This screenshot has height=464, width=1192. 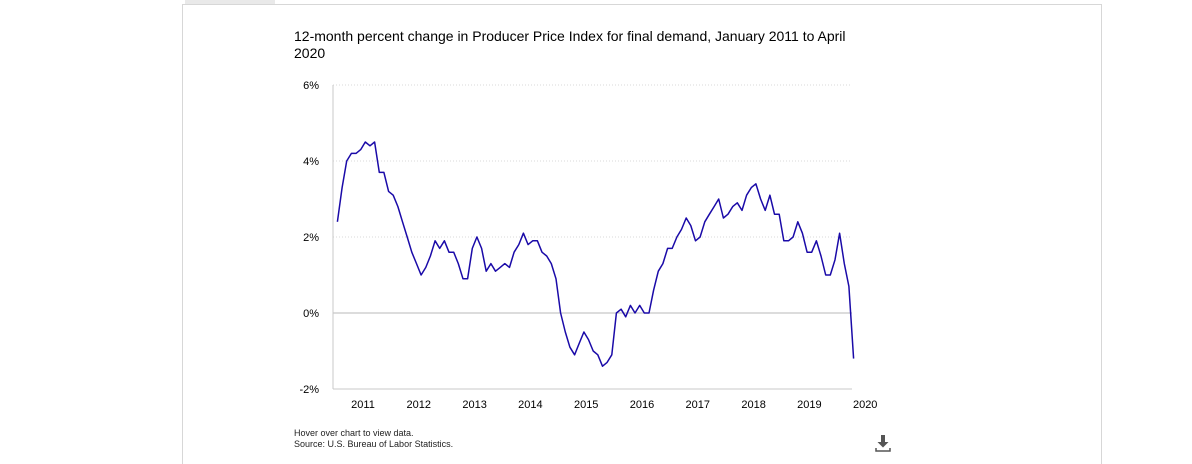 What do you see at coordinates (419, 405) in the screenshot?
I see `x-tick-label: 2012` at bounding box center [419, 405].